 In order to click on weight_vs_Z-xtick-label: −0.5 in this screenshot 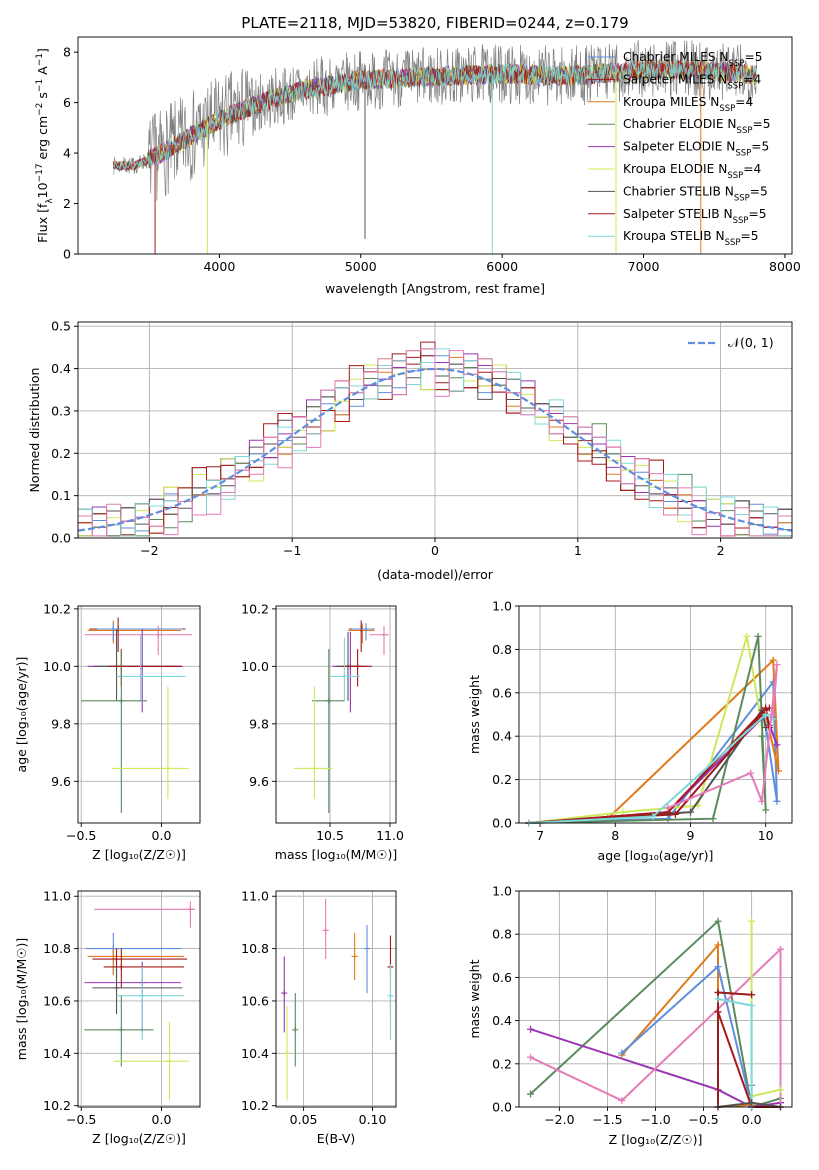, I will do `click(703, 1119)`.